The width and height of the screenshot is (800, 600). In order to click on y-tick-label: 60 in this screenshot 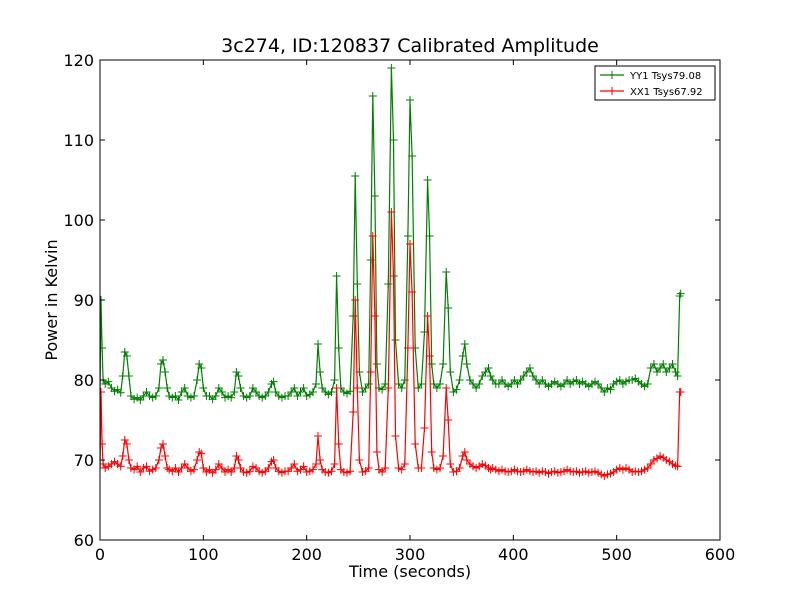, I will do `click(84, 540)`.